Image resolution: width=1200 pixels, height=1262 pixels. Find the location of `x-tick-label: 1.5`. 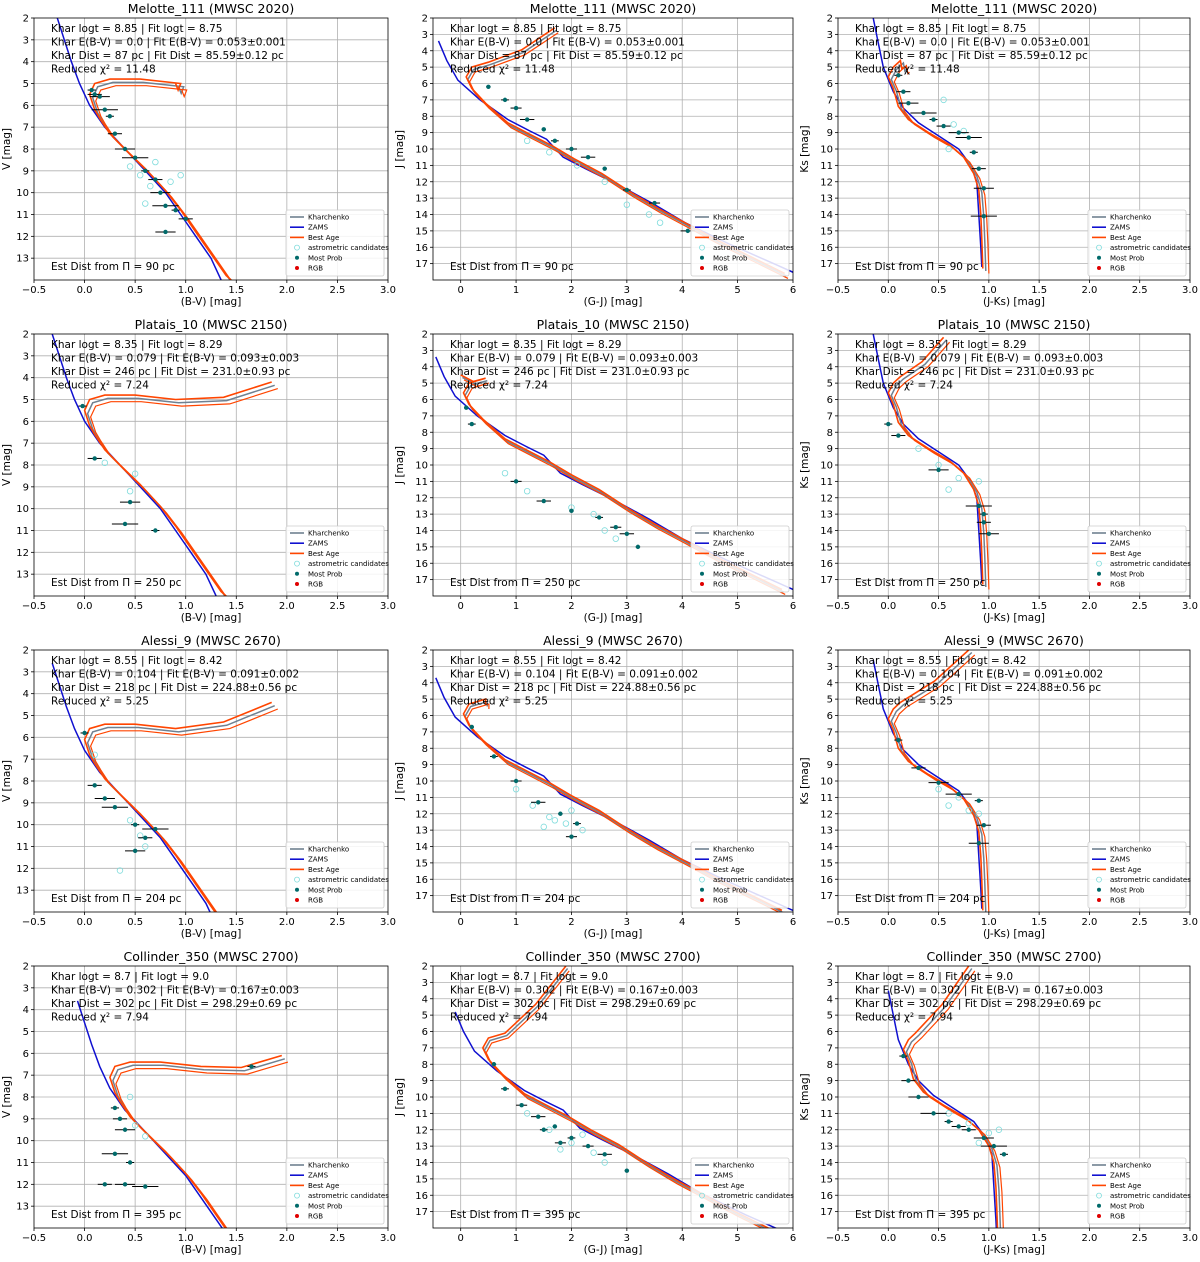

x-tick-label: 1.5 is located at coordinates (1039, 922).